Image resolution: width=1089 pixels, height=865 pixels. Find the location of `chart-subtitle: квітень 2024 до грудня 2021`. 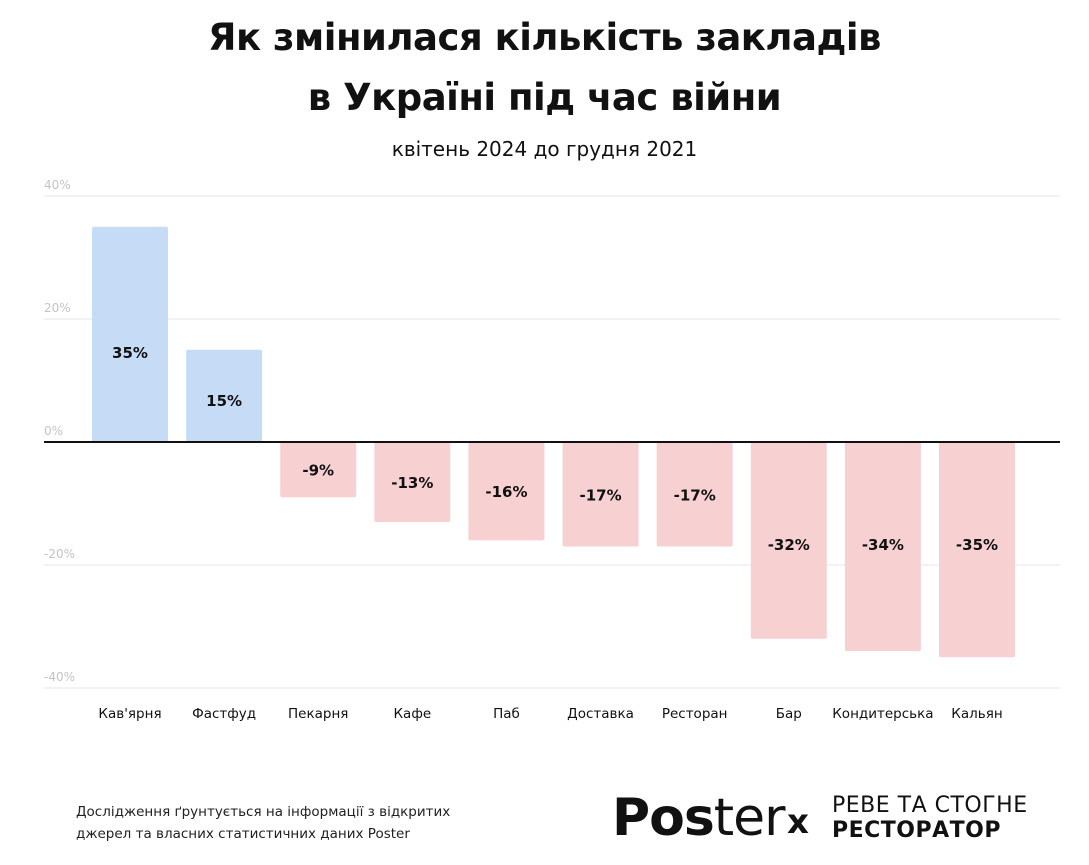

chart-subtitle: квітень 2024 до грудня 2021 is located at coordinates (544, 149).